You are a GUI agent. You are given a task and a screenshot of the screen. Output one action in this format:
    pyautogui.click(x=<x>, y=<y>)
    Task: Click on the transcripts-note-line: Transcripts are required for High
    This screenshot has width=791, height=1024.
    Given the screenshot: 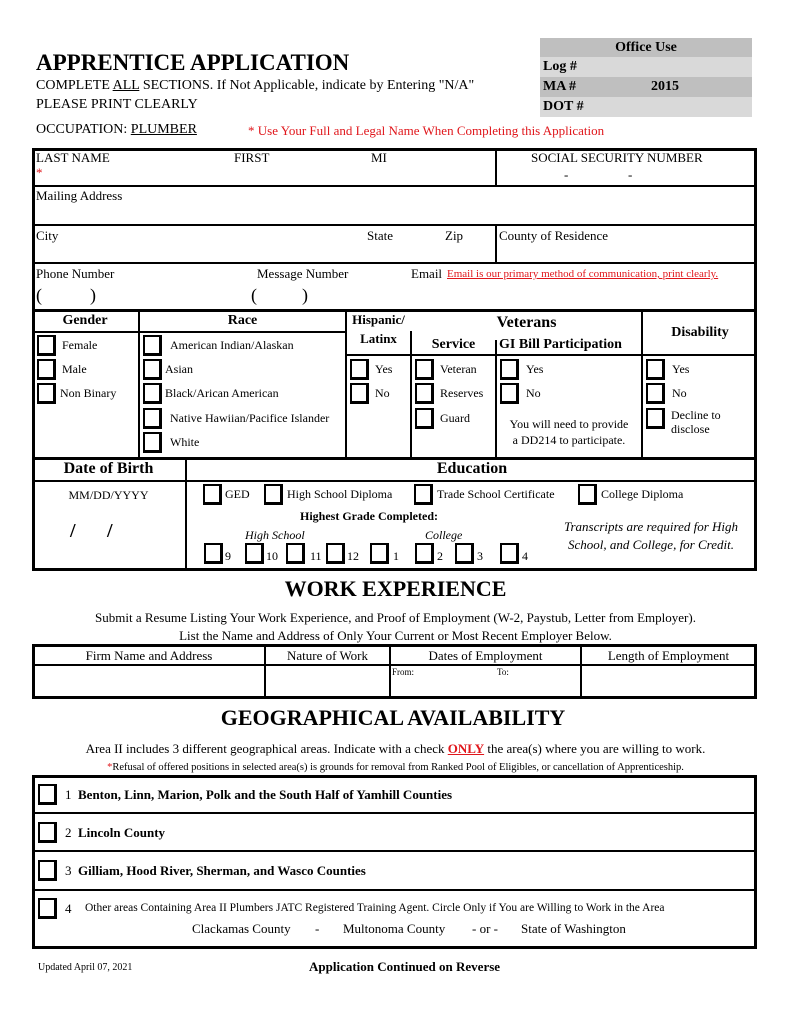 What is the action you would take?
    pyautogui.click(x=651, y=526)
    